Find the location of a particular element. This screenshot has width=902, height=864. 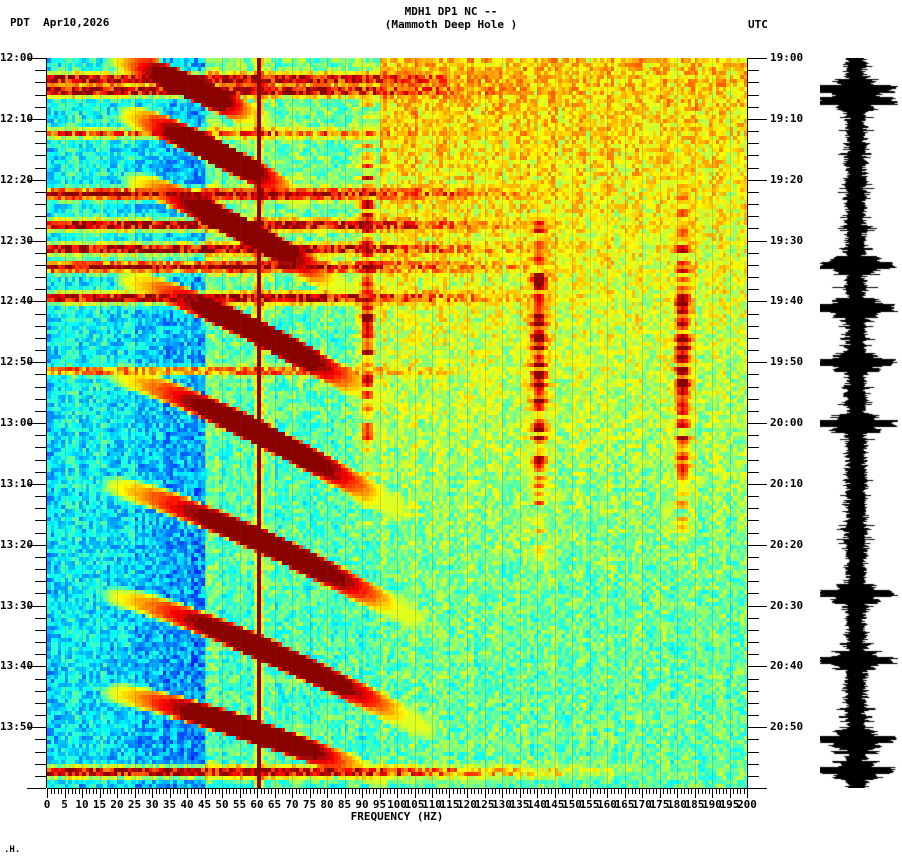

frequency-label: 50 is located at coordinates (222, 804).